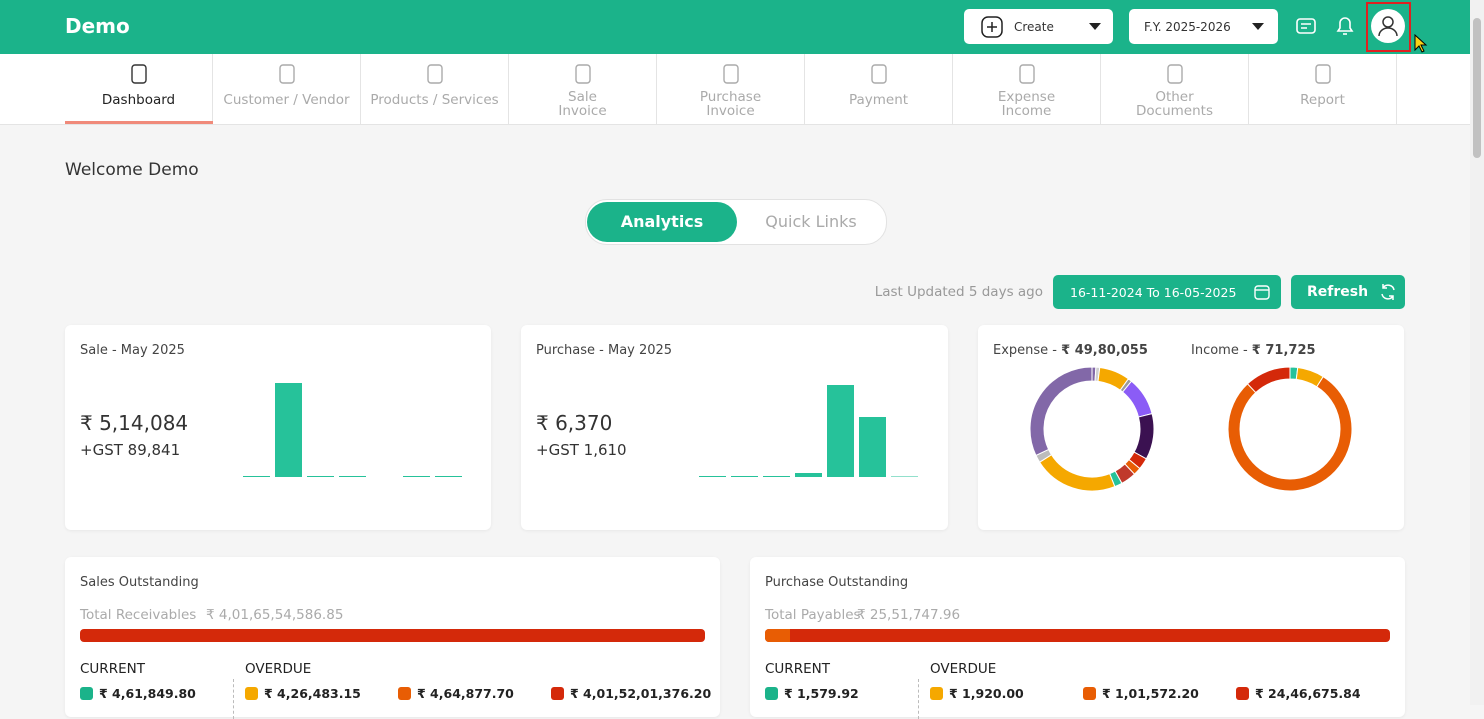  Describe the element at coordinates (1150, 693) in the screenshot. I see `bucket-value: ₹ 1,01,572.20` at that location.